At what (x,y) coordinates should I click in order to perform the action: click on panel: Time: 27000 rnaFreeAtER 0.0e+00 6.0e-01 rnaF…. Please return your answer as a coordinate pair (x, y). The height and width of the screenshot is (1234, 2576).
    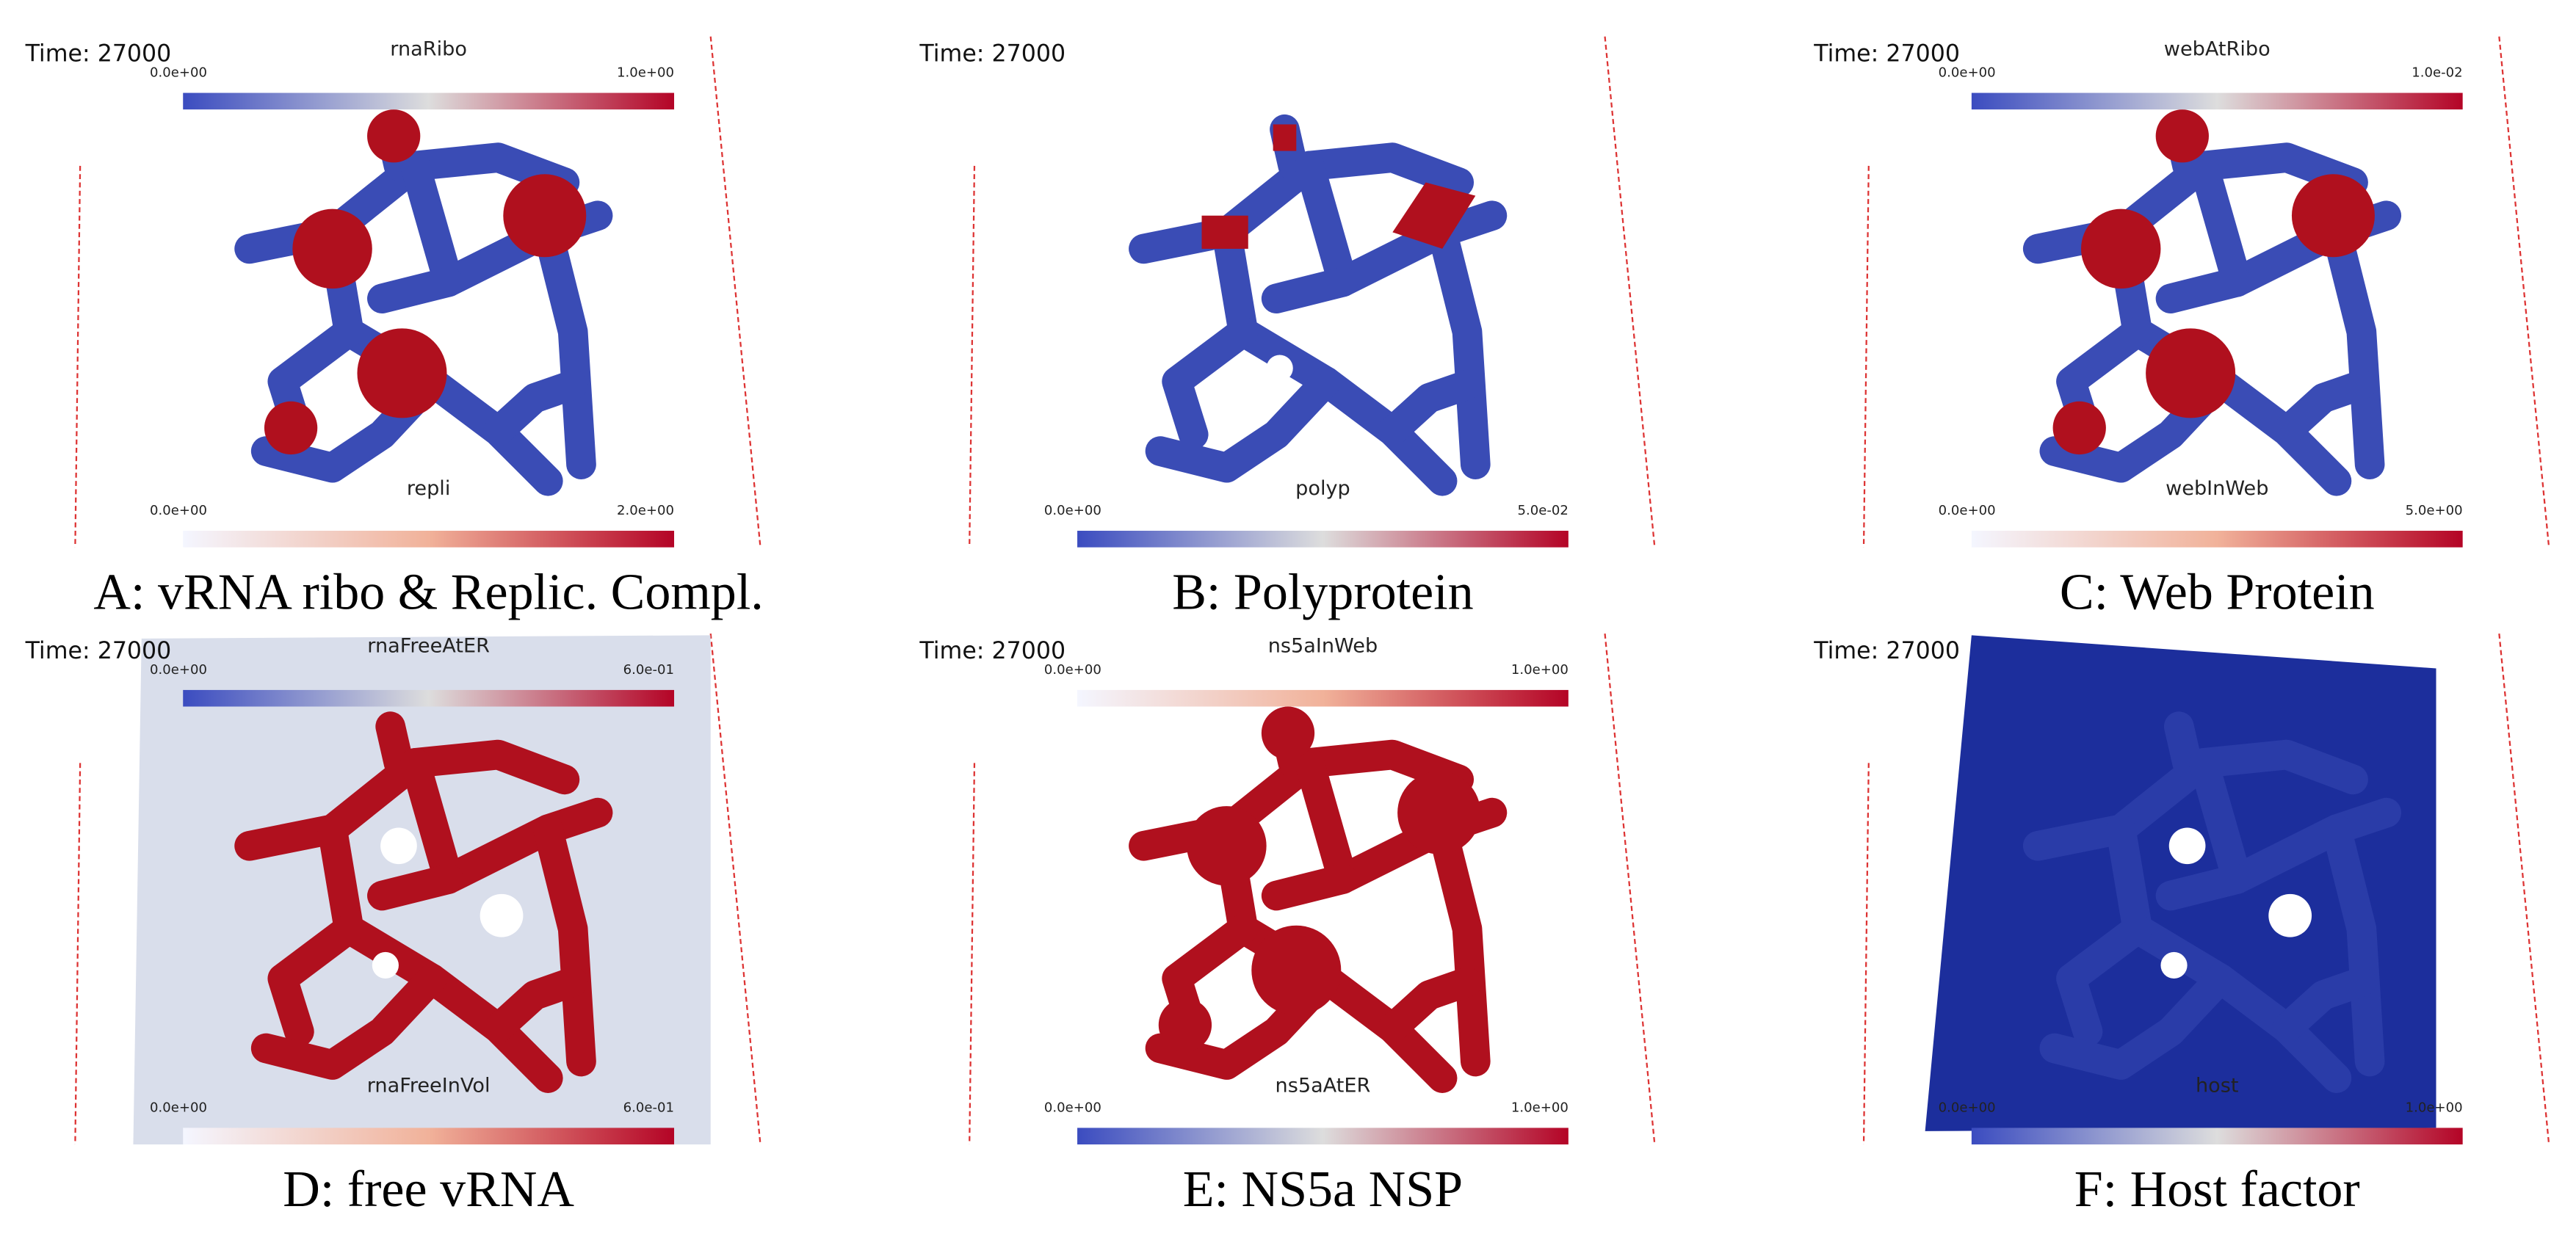
    Looking at the image, I should click on (393, 925).